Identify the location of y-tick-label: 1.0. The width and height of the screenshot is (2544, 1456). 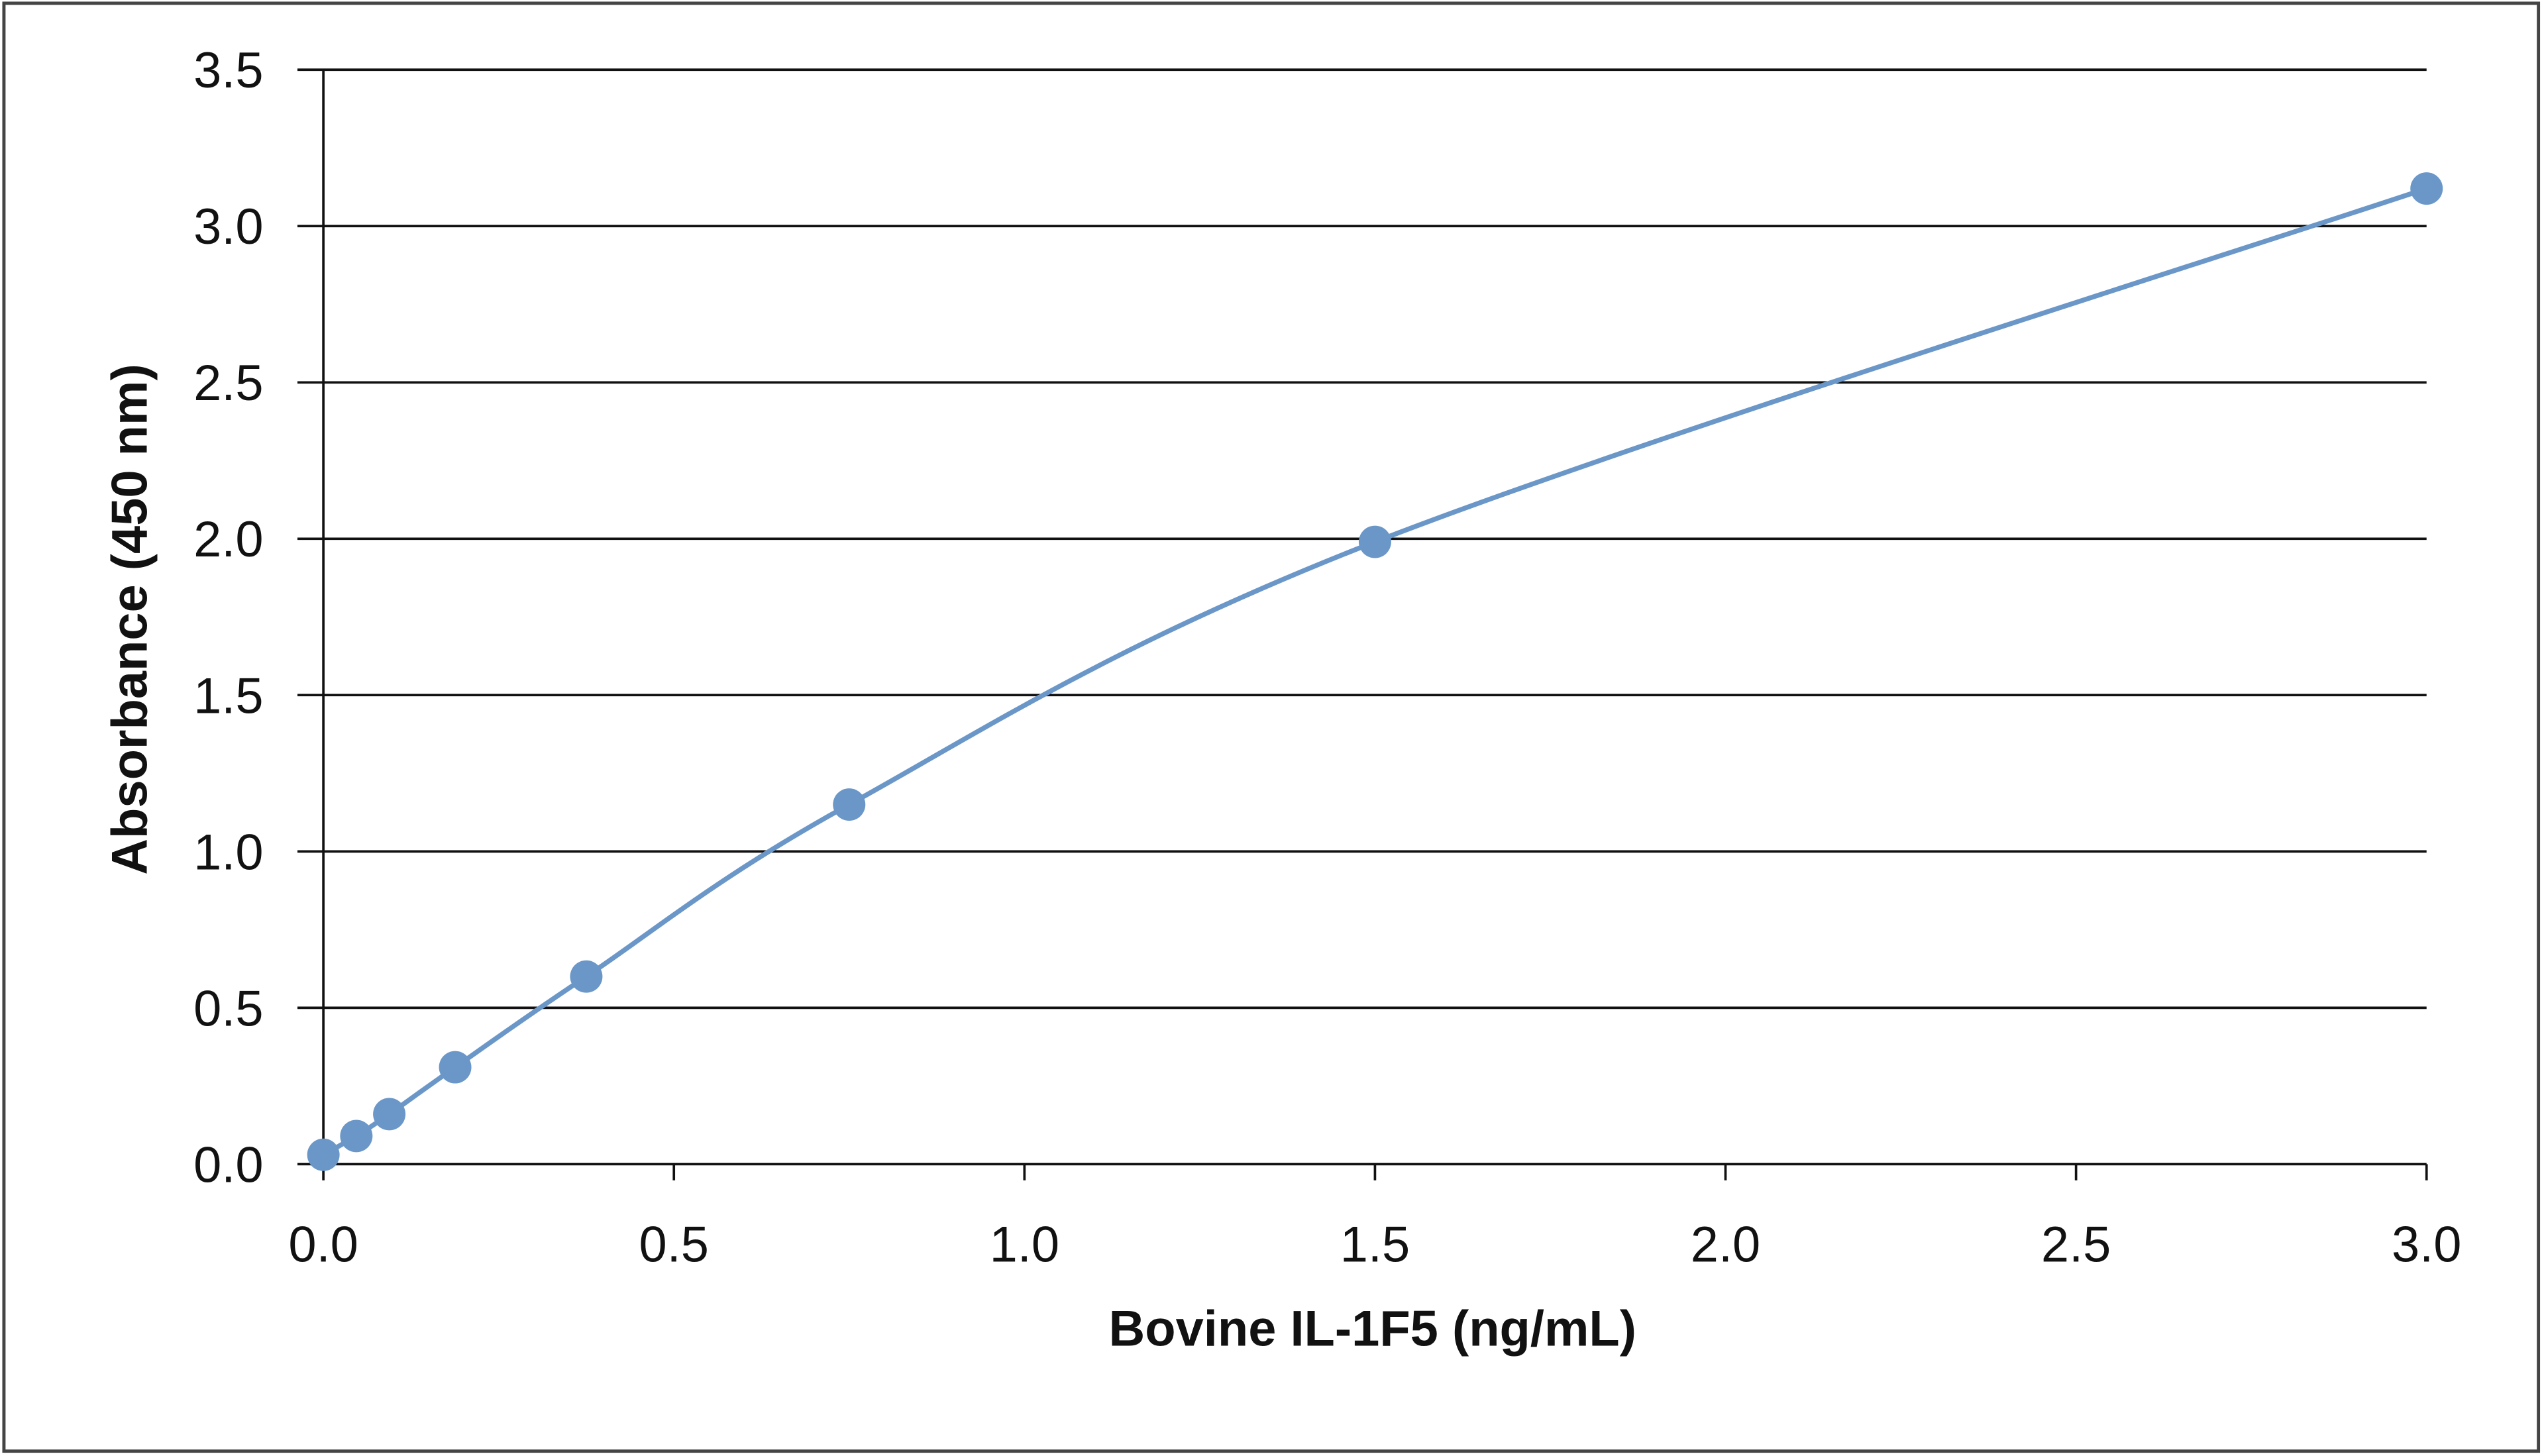
(228, 852).